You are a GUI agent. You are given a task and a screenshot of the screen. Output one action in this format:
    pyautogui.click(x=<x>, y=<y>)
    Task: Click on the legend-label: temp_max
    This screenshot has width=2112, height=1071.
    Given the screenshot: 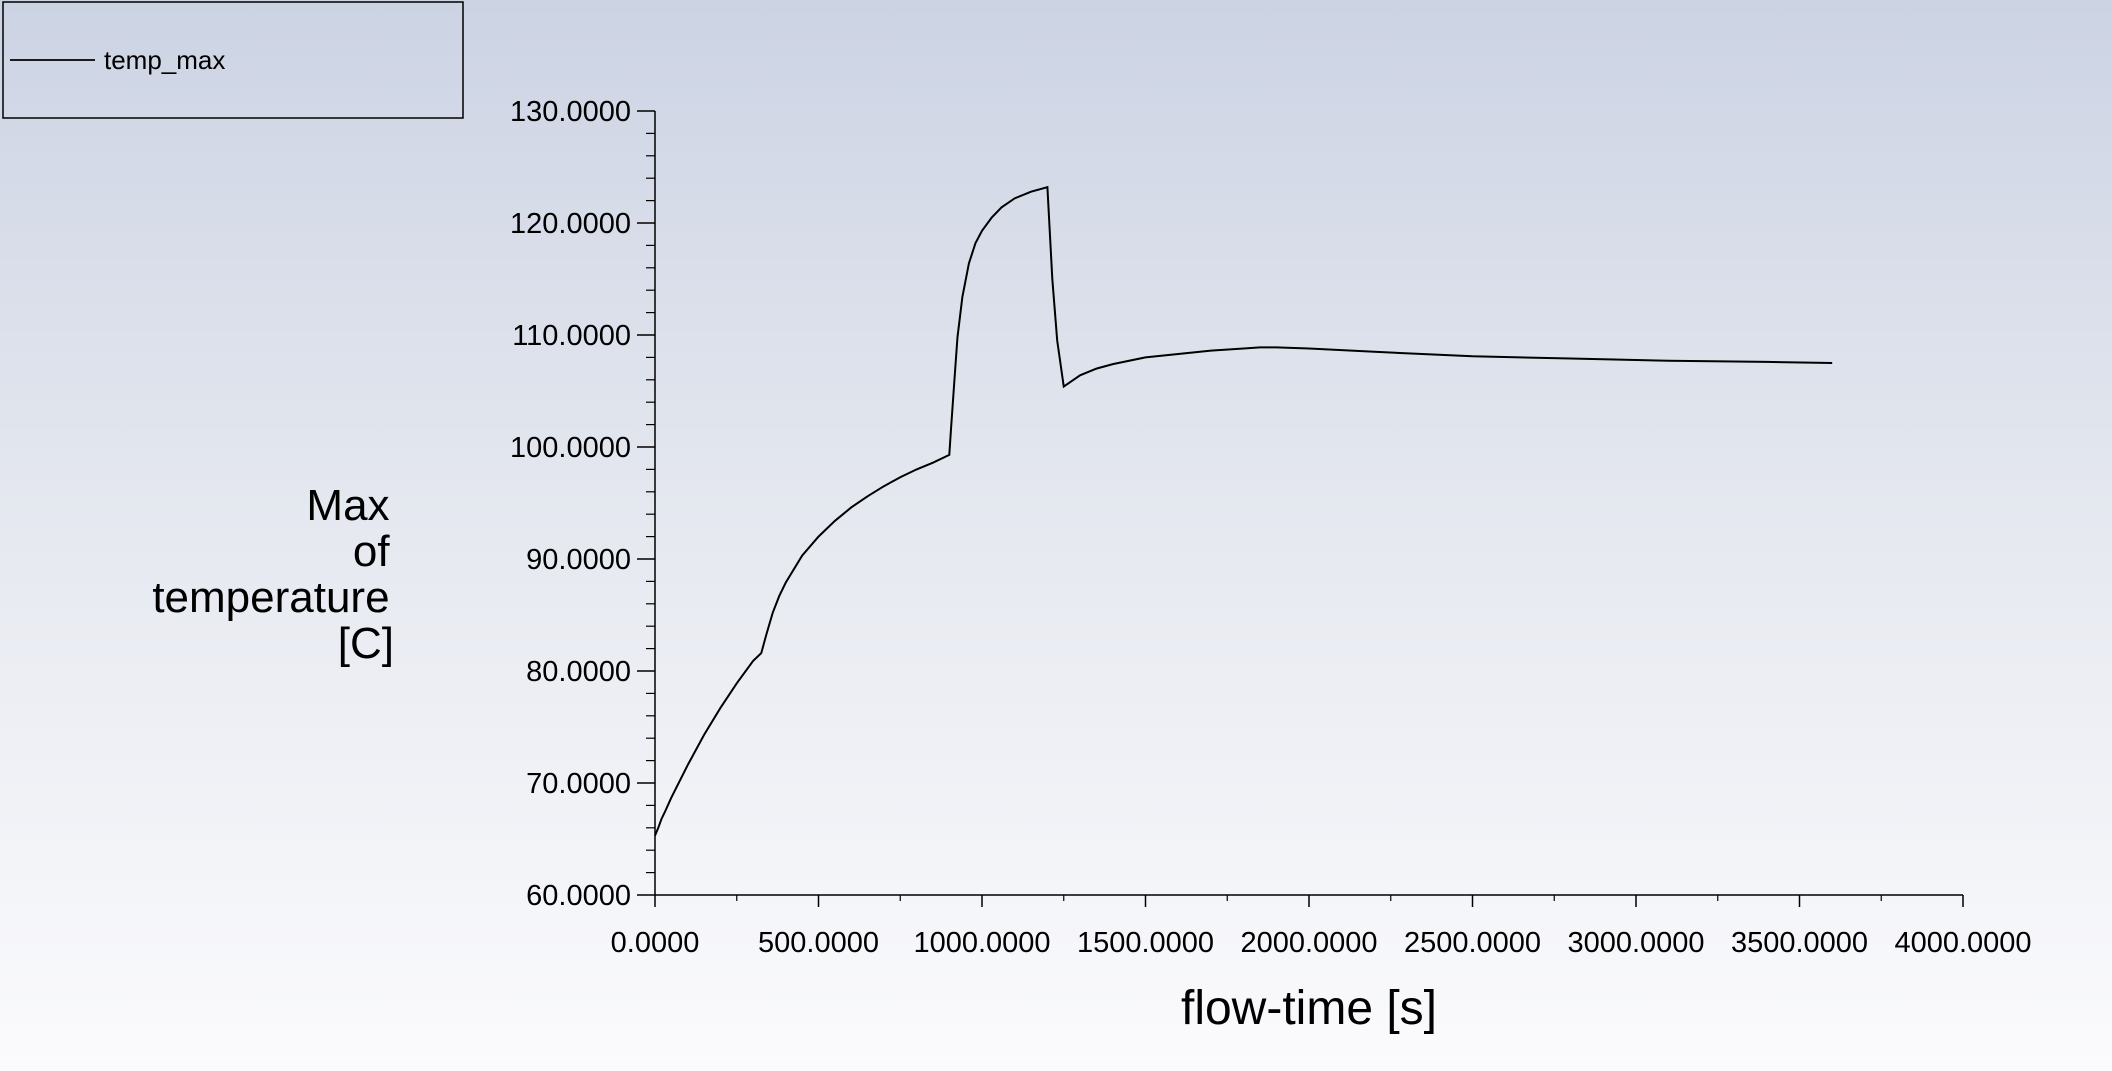 What is the action you would take?
    pyautogui.click(x=164, y=60)
    